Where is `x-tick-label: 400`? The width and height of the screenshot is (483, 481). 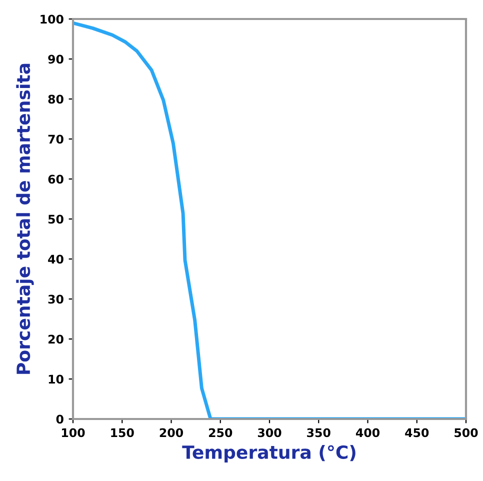
x-tick-label: 400 is located at coordinates (368, 433).